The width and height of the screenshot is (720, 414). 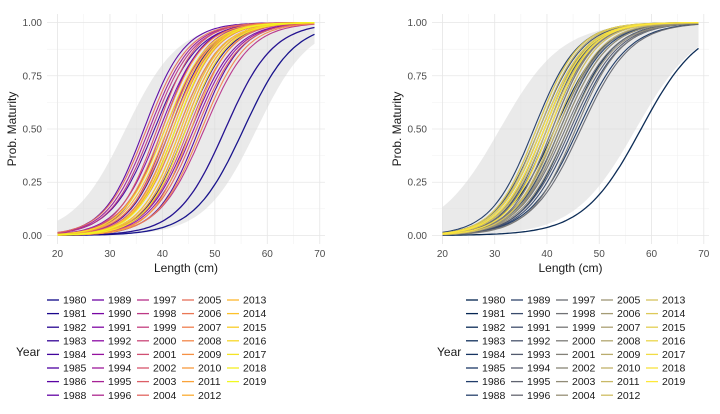 What do you see at coordinates (33, 23) in the screenshot?
I see `y-tick-label: 1.00` at bounding box center [33, 23].